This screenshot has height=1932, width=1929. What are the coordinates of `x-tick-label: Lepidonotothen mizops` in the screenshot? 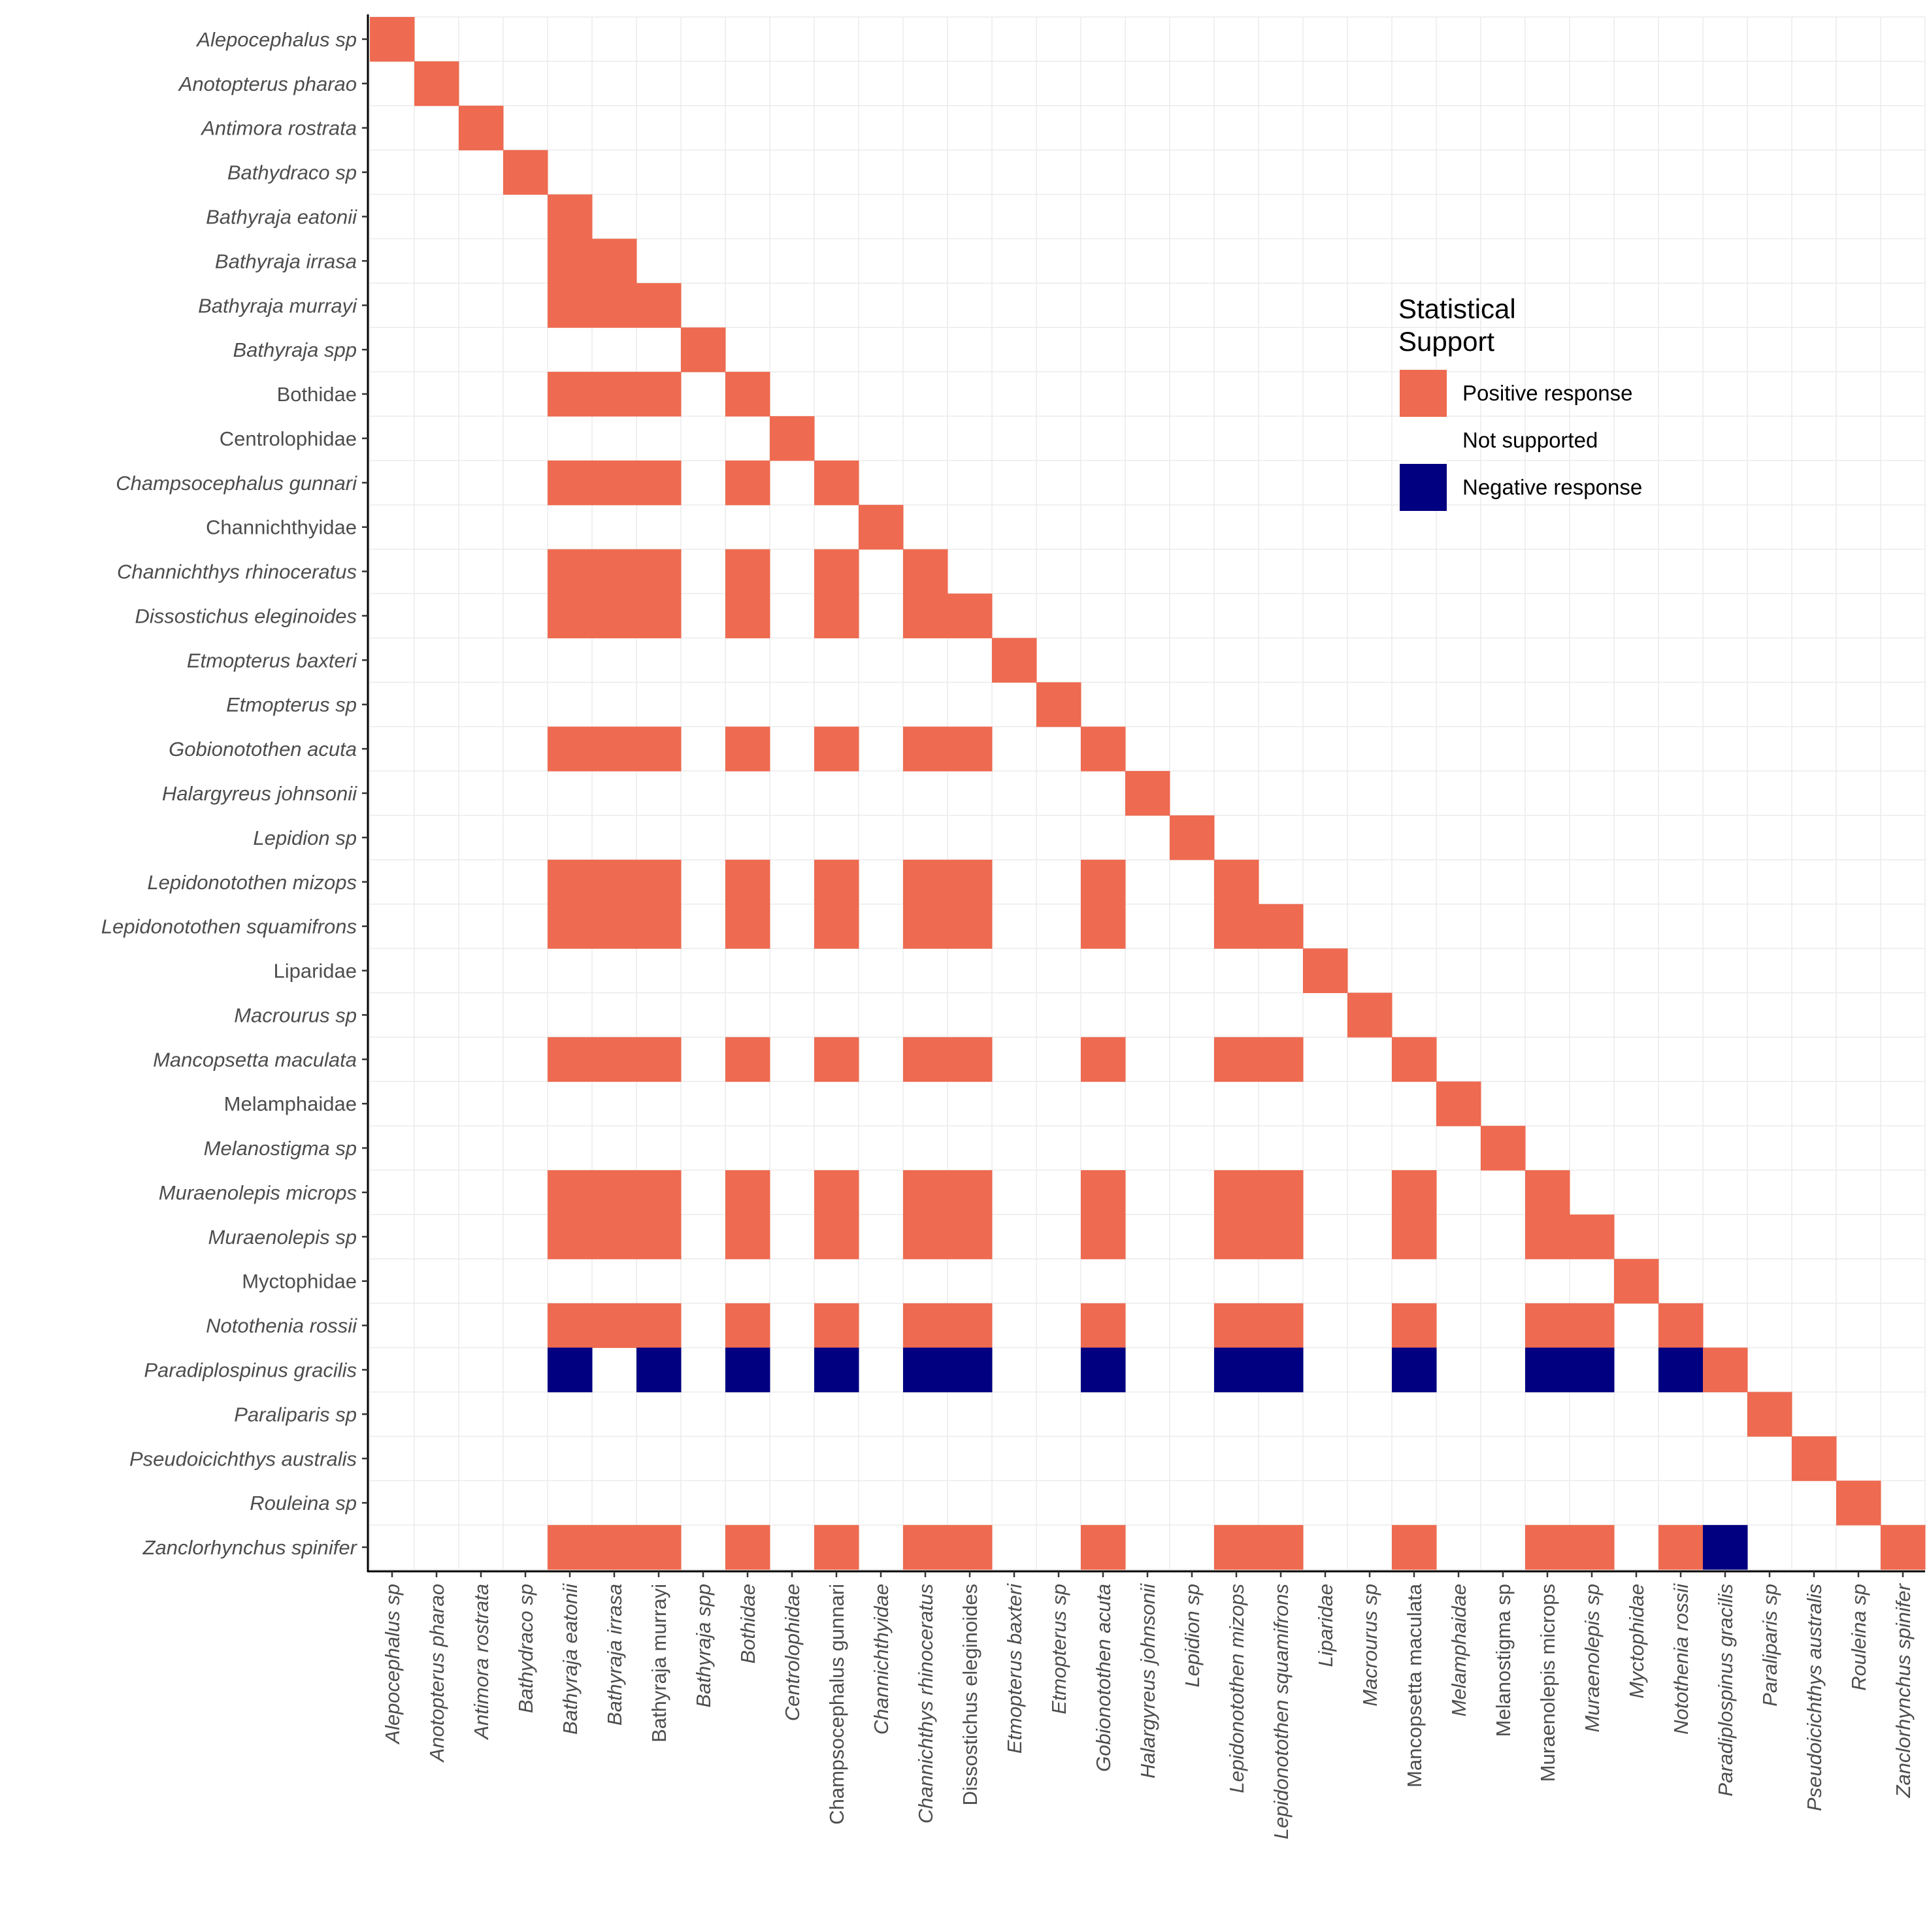 It's located at (1236, 1688).